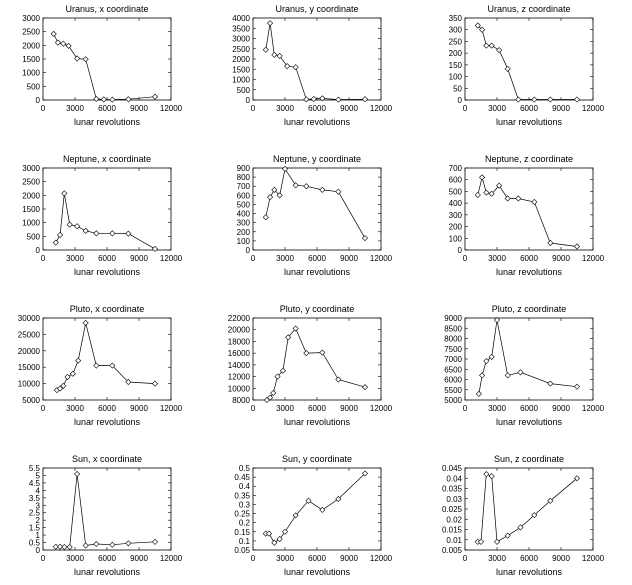  What do you see at coordinates (529, 309) in the screenshot?
I see `plot-title: Pluto, z coordinate` at bounding box center [529, 309].